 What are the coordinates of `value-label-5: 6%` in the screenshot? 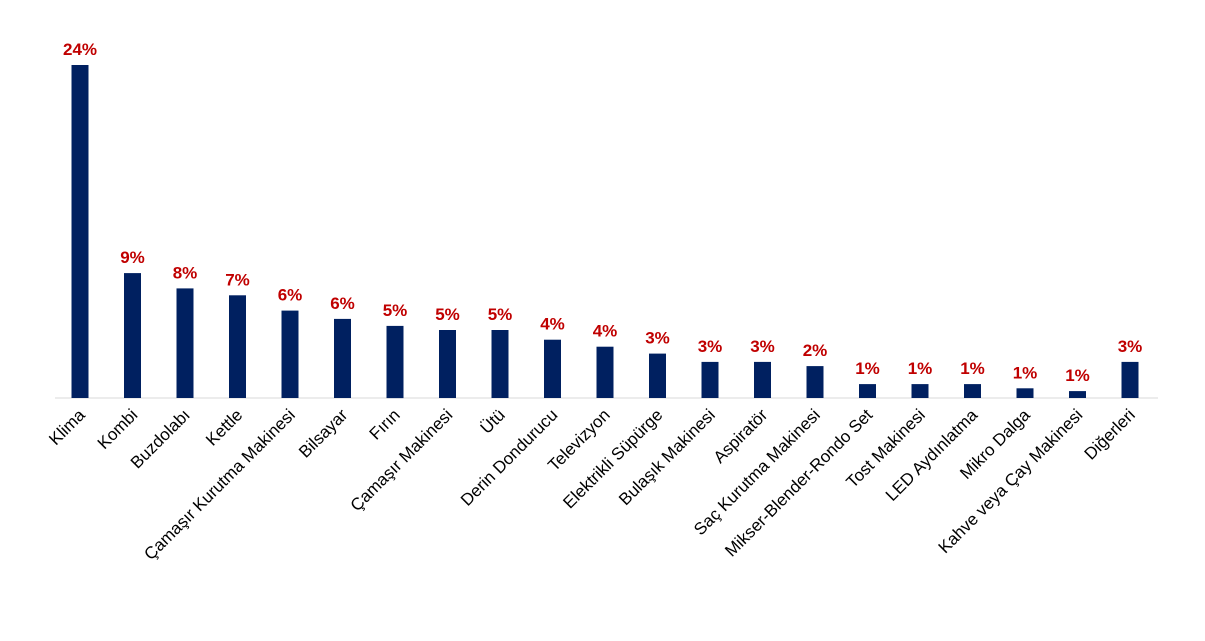 It's located at (342, 303).